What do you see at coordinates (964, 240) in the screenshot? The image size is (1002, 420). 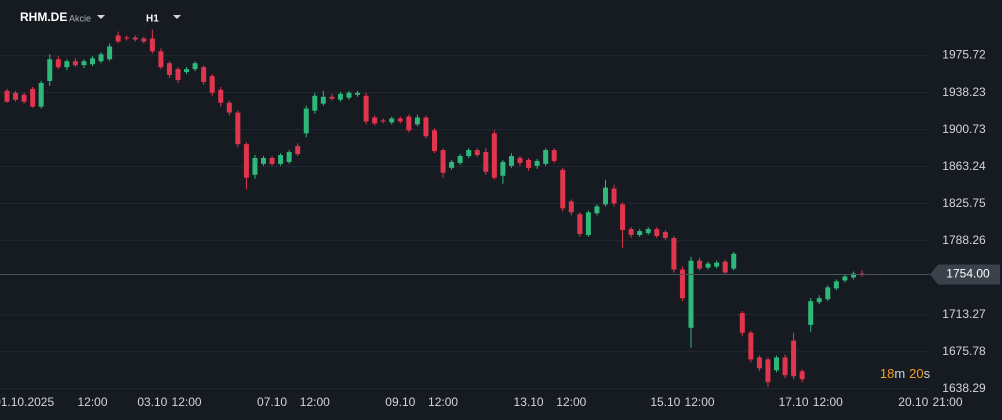 I see `y-tick-label: 1788.26` at bounding box center [964, 240].